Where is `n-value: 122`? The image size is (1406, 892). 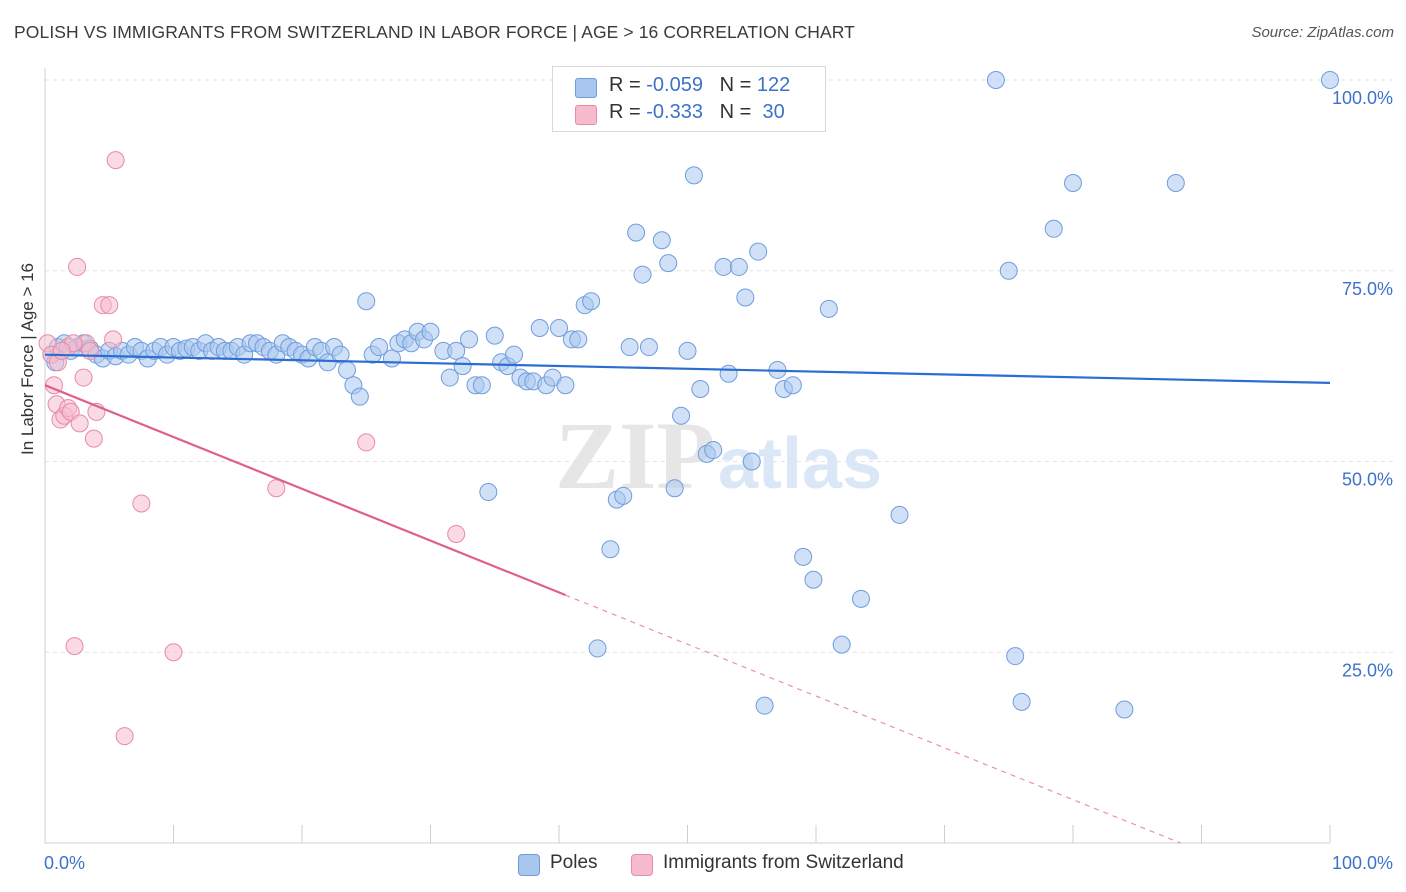
n-value: 122 is located at coordinates (773, 85).